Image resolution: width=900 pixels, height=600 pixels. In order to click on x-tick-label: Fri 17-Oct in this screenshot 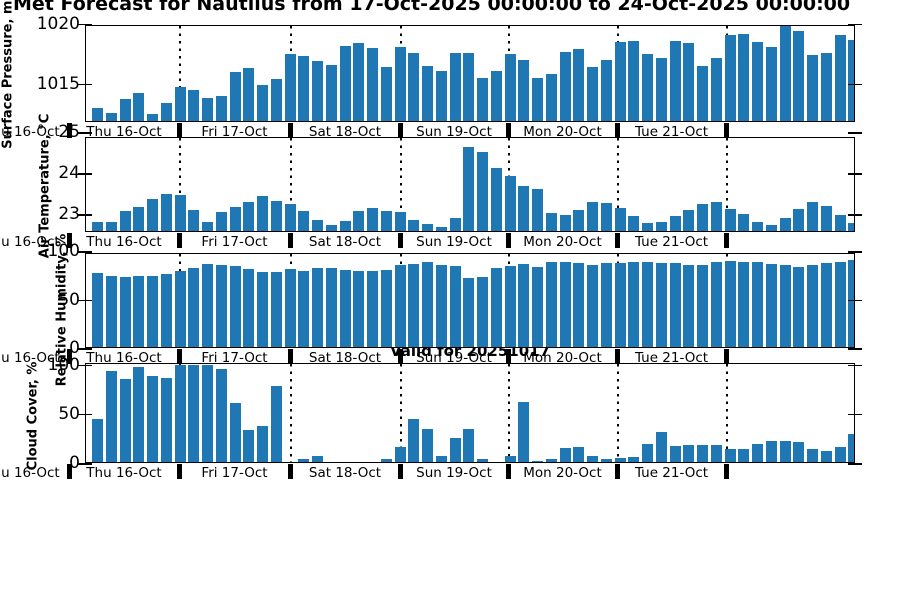, I will do `click(234, 358)`.